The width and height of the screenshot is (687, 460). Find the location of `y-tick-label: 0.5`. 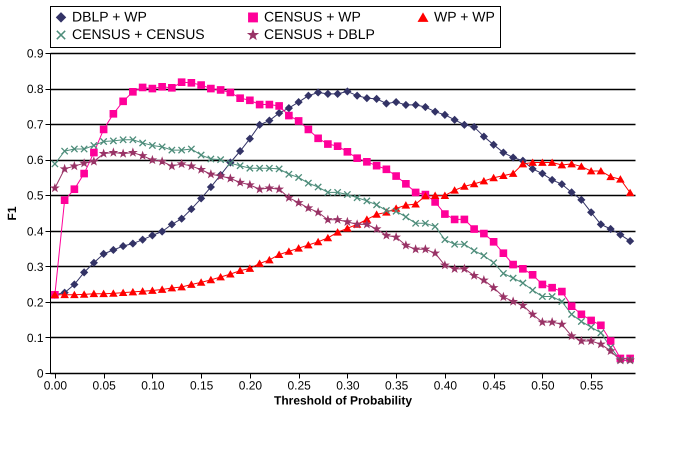

y-tick-label: 0.5 is located at coordinates (35, 195).